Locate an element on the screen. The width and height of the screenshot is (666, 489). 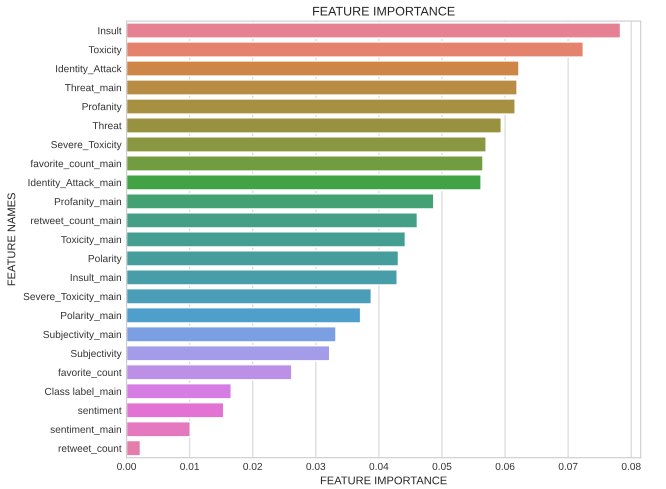
y-tick-label: Subjectivity is located at coordinates (96, 355).